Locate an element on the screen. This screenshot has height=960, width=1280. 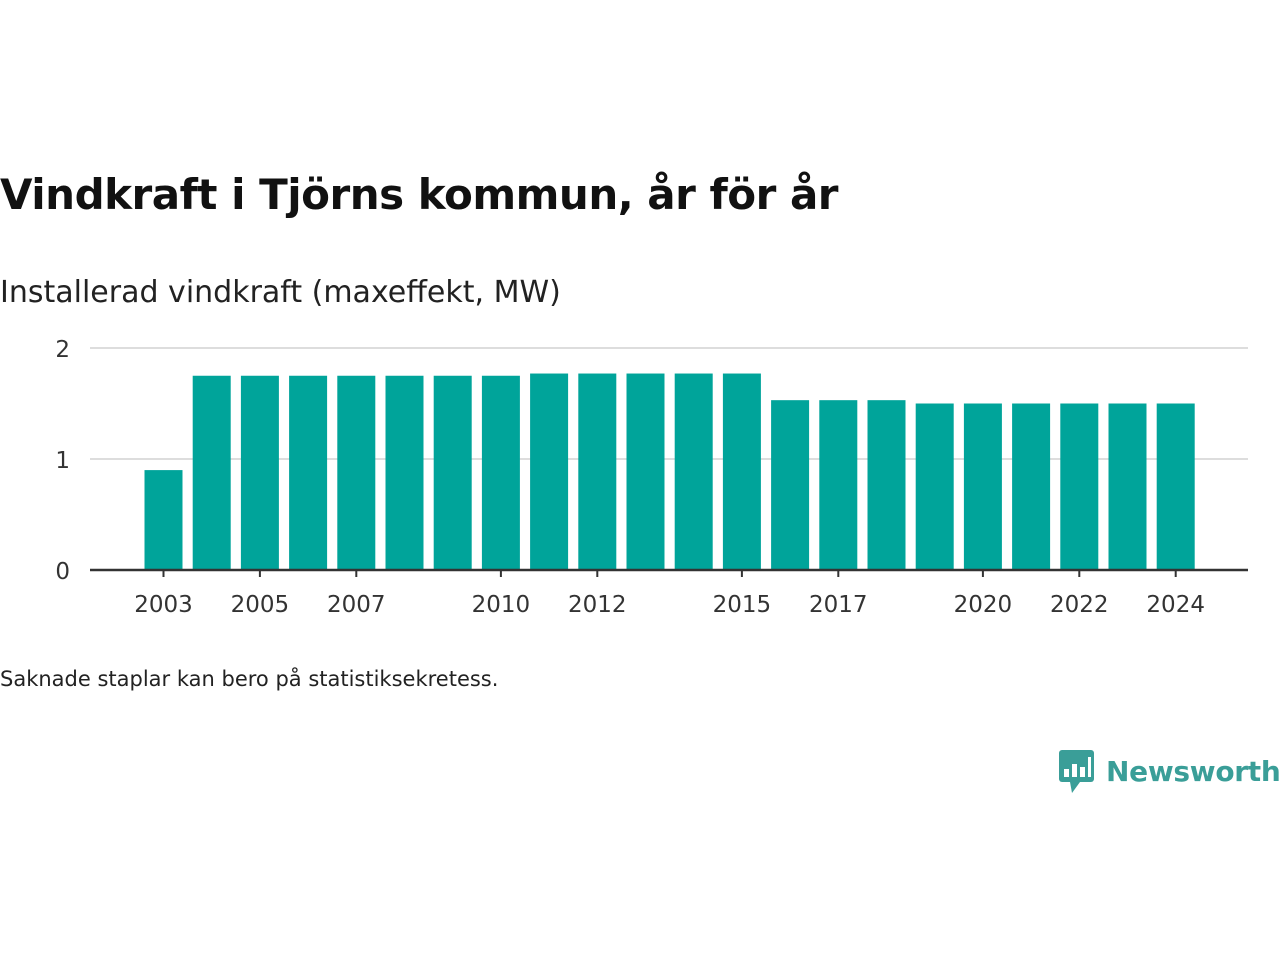
bar-2003 is located at coordinates (163, 520).